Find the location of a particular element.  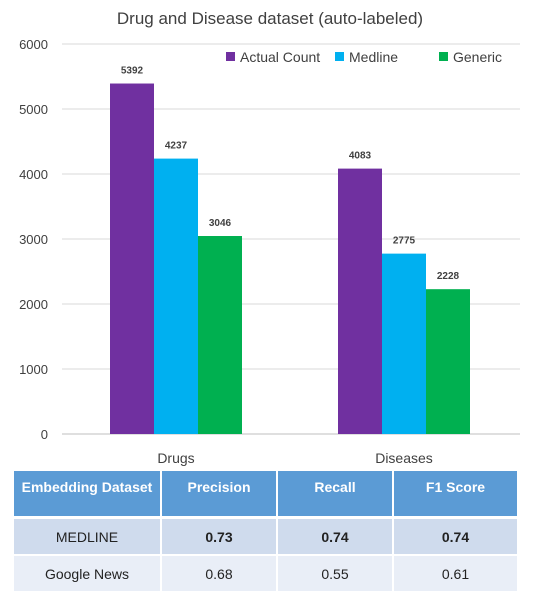

chart-title: Drug and Disease dataset (auto-labeled) is located at coordinates (270, 18).